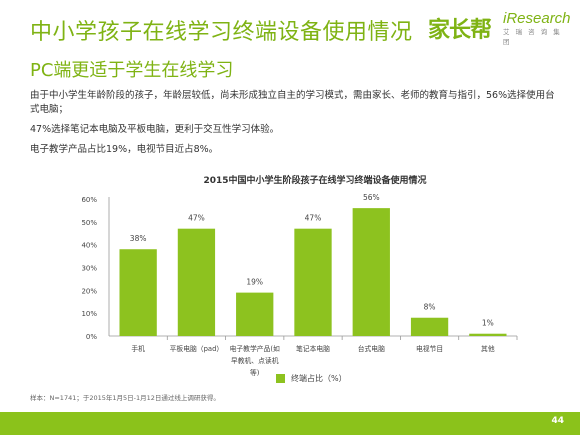 This screenshot has width=580, height=435. I want to click on jiazhangbang-logo: 家长帮, so click(460, 30).